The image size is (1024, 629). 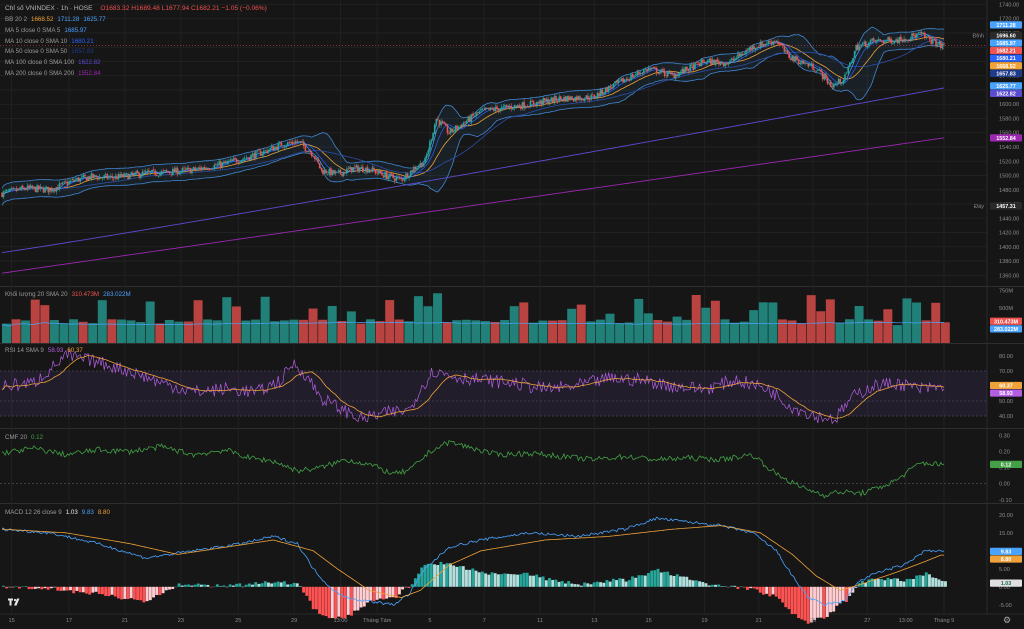 I want to click on rsi-badge, so click(x=1006, y=385).